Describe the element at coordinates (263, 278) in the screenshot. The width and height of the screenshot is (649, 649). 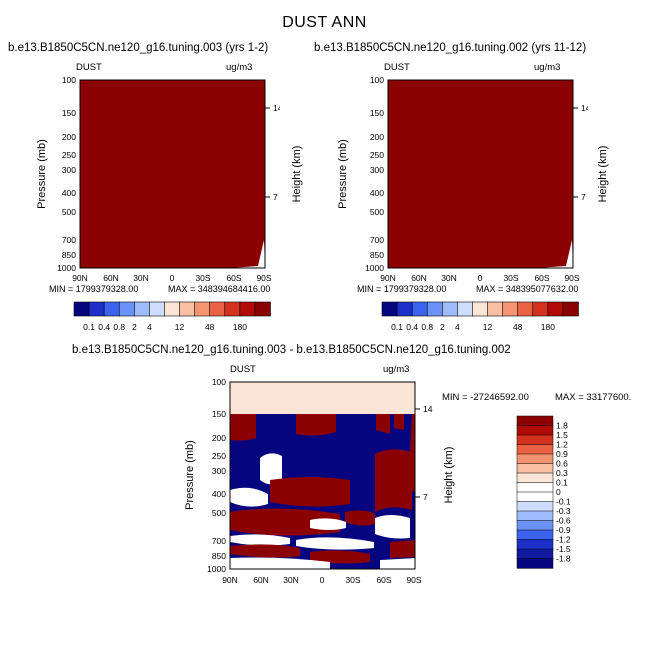
I see `panel-1-xtick-90S: 90S` at that location.